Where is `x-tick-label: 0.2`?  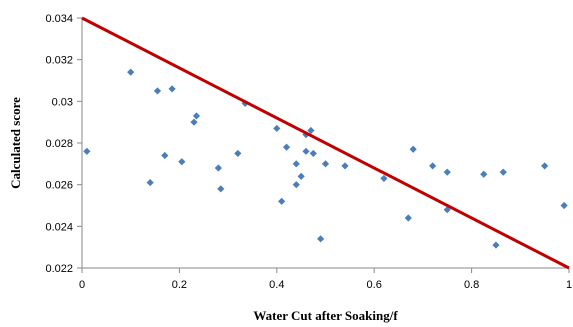 x-tick-label: 0.2 is located at coordinates (179, 285).